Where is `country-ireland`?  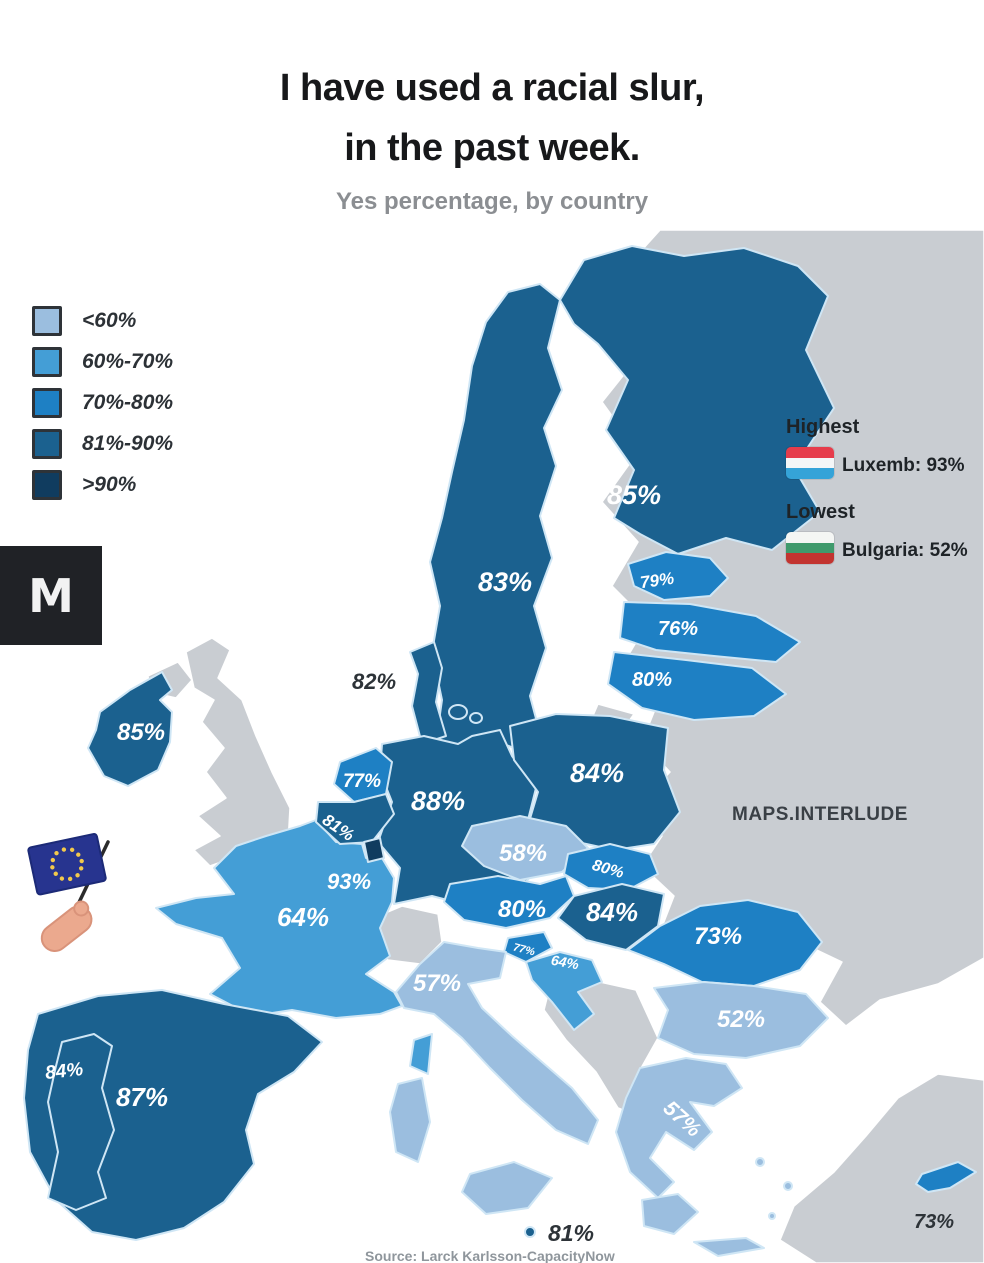 country-ireland is located at coordinates (130, 729).